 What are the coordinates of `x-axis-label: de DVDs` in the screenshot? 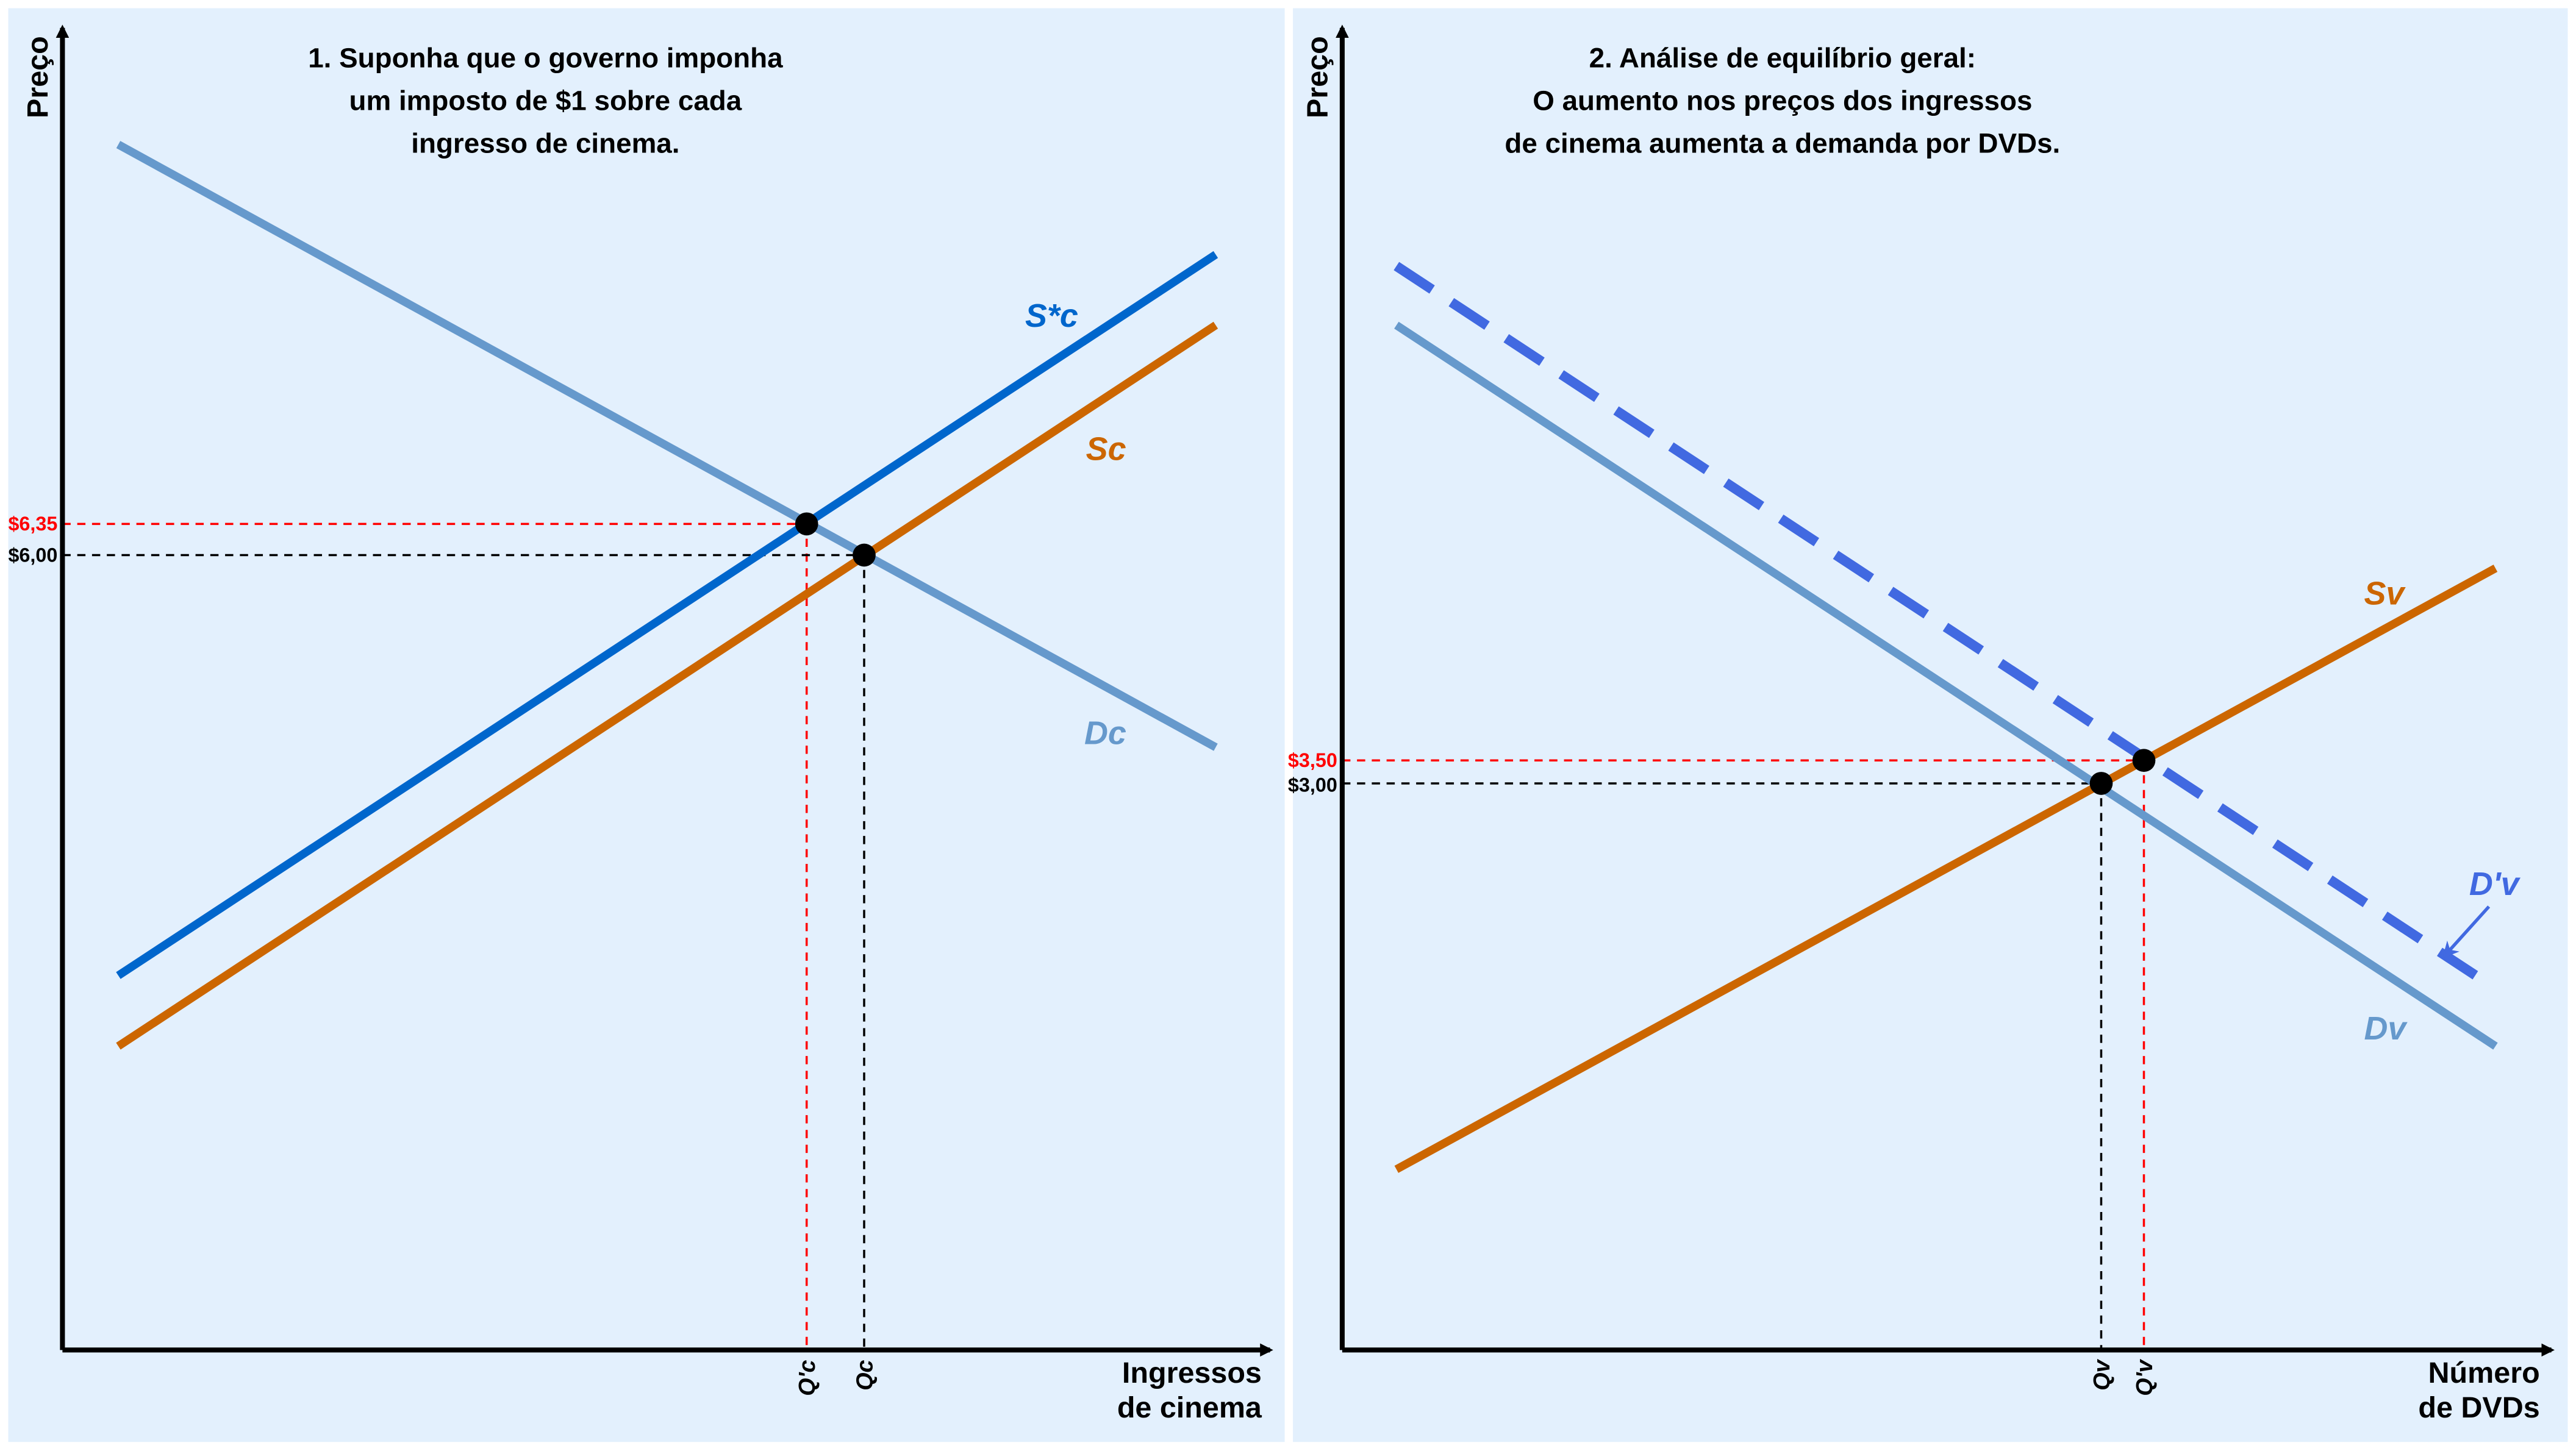 It's located at (2478, 1407).